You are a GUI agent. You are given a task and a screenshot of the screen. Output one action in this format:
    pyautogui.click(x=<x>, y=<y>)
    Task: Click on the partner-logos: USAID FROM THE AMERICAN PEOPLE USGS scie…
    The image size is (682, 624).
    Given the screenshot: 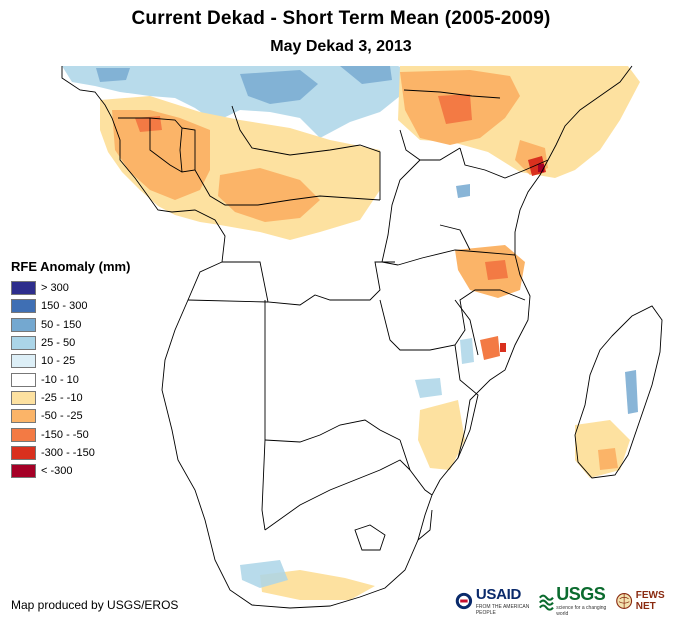 What is the action you would take?
    pyautogui.click(x=568, y=600)
    